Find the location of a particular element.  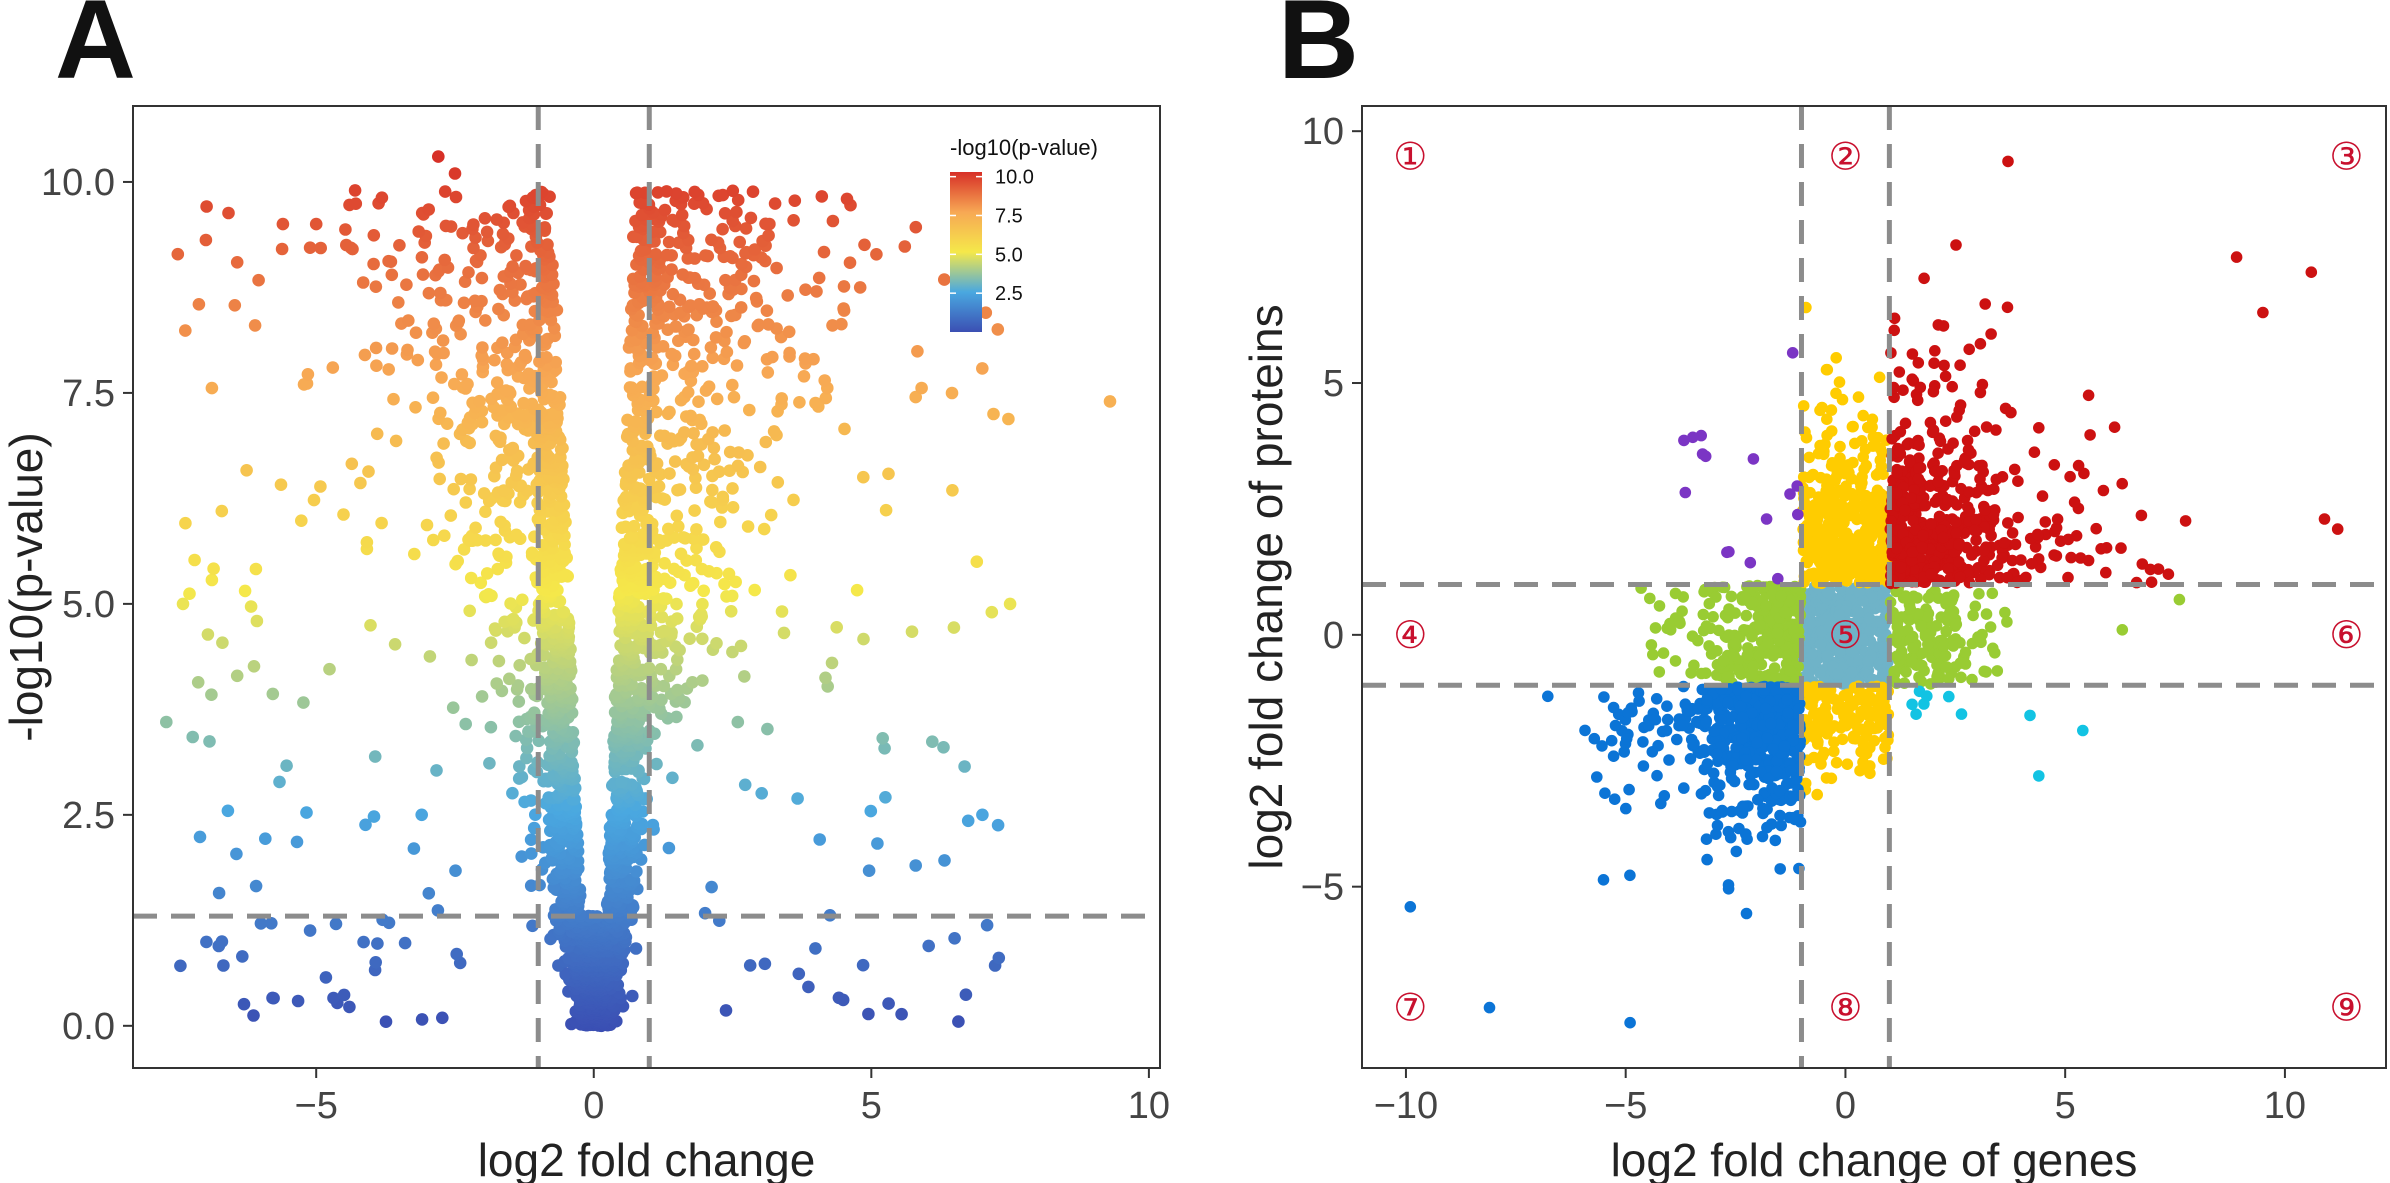

legend-colorbar is located at coordinates (966, 252).